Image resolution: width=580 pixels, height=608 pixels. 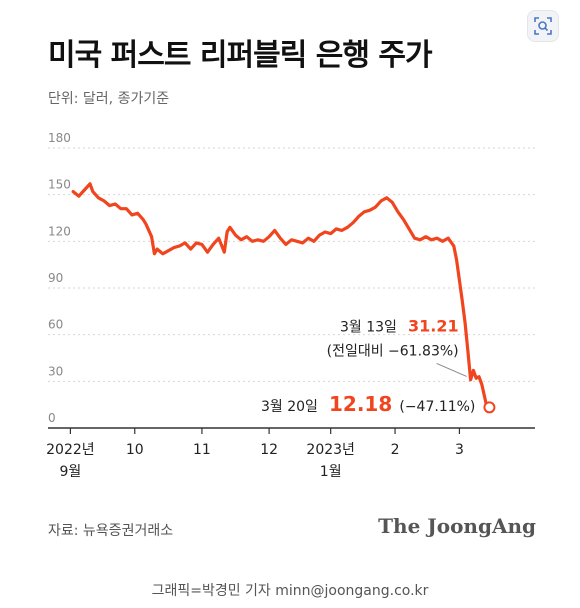 What do you see at coordinates (489, 407) in the screenshot?
I see `end-point-marker` at bounding box center [489, 407].